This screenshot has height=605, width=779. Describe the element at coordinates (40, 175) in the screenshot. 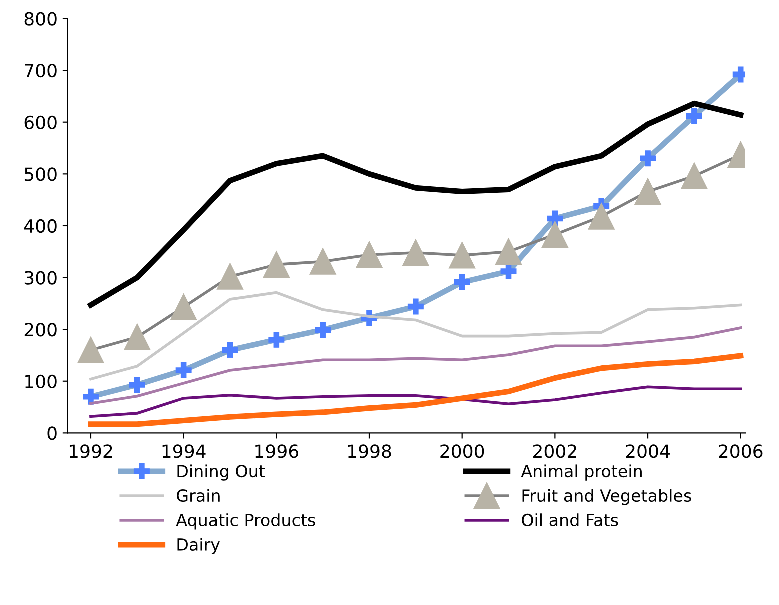

I see `y-tick-label: 500` at that location.